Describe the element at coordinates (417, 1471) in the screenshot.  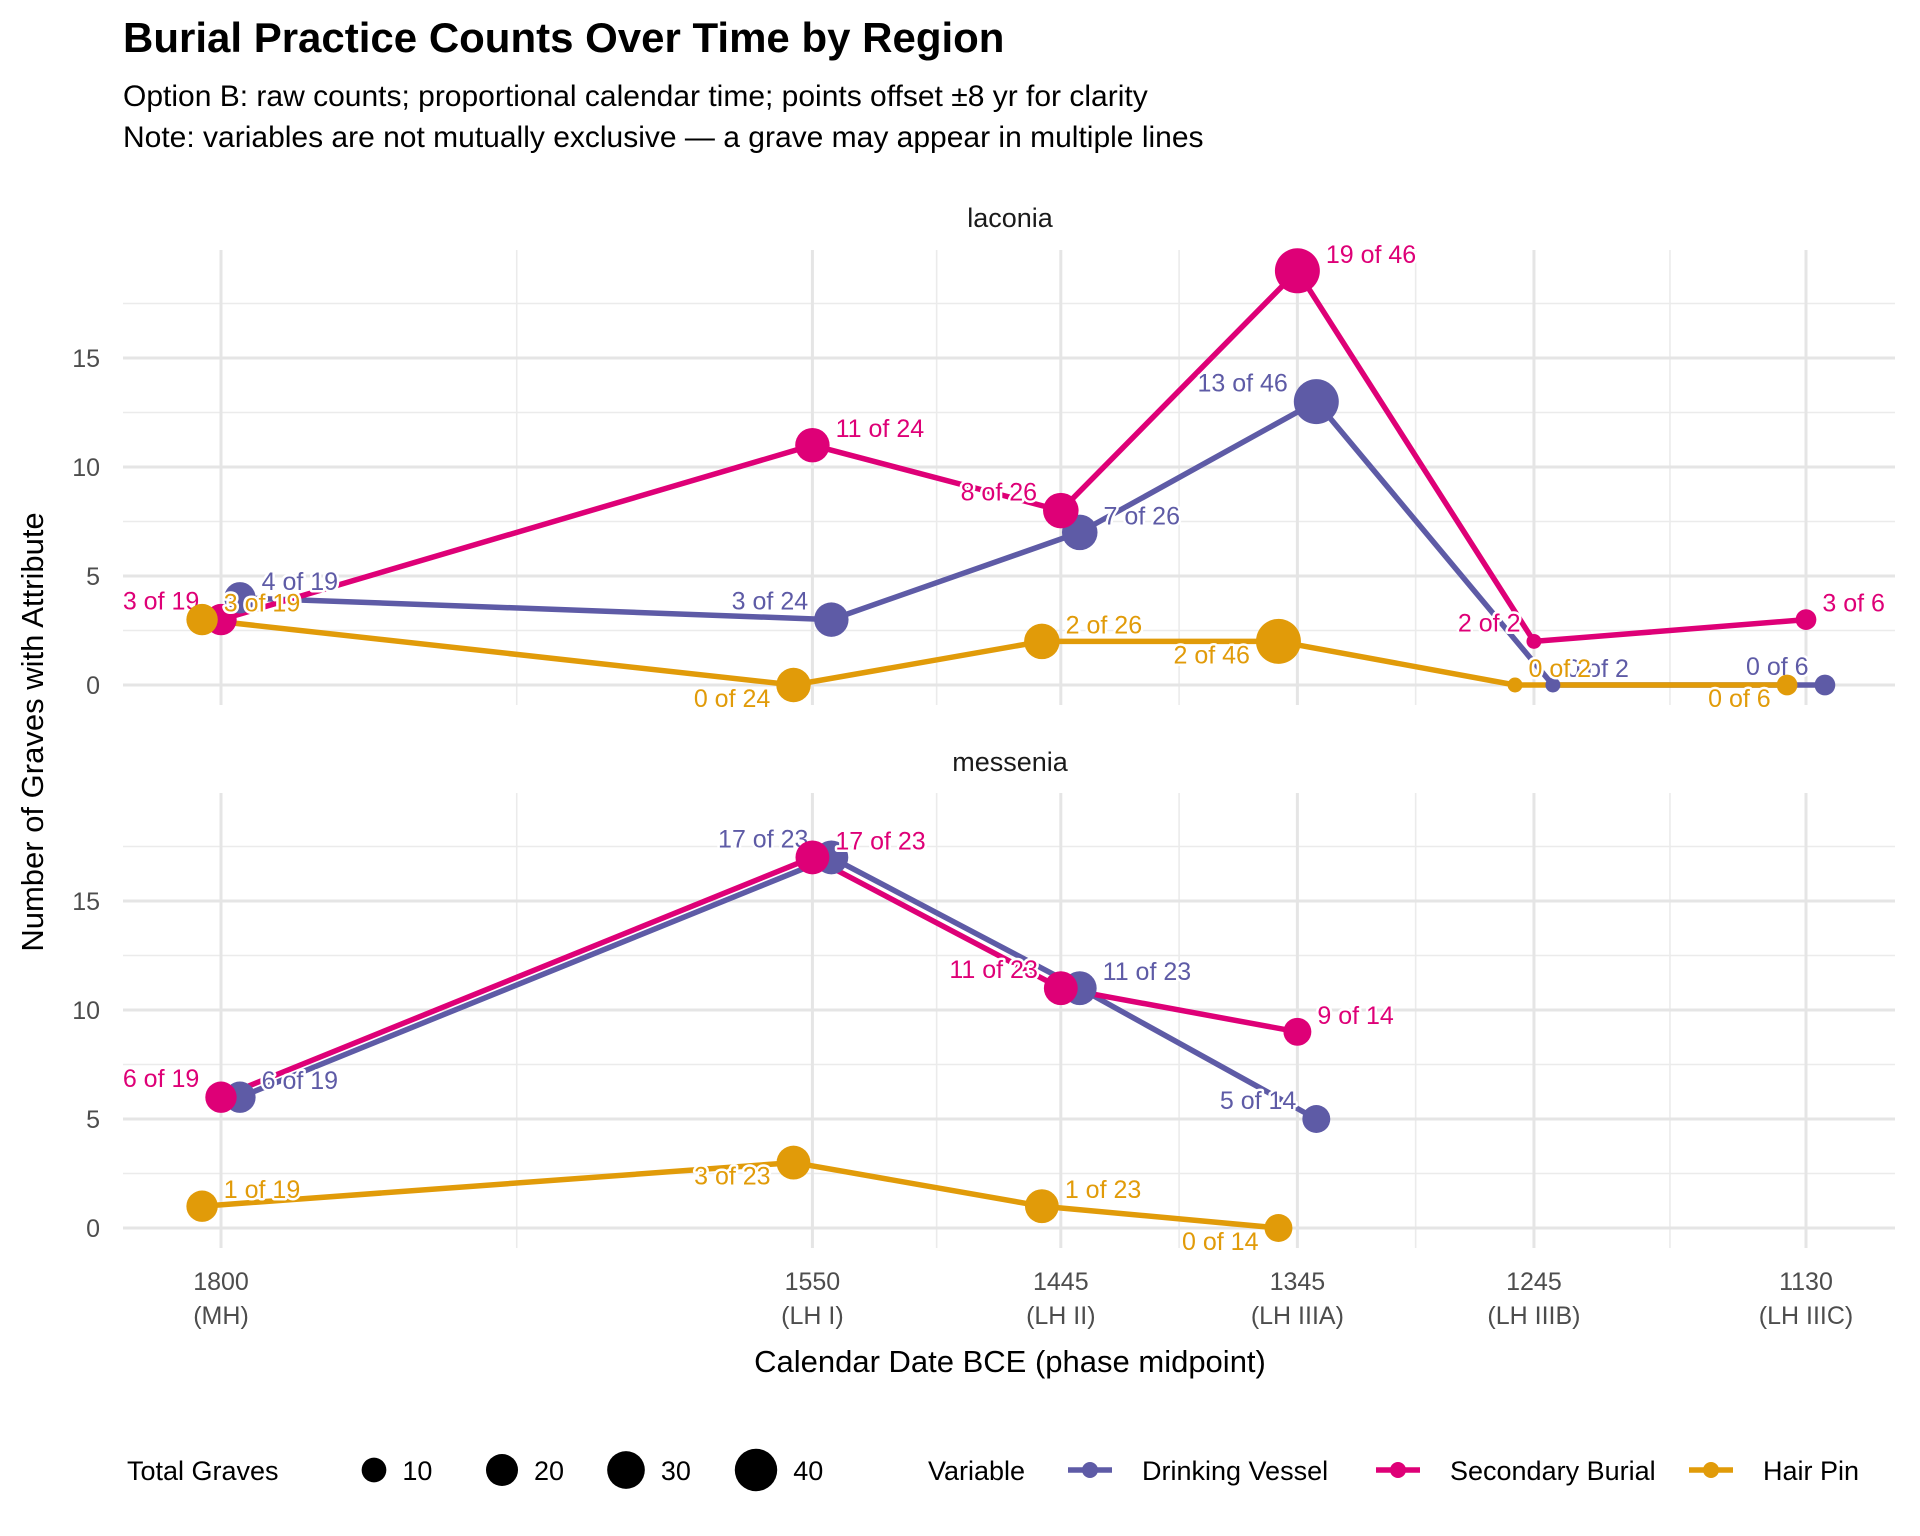
I see `legend-size-label: 10` at that location.